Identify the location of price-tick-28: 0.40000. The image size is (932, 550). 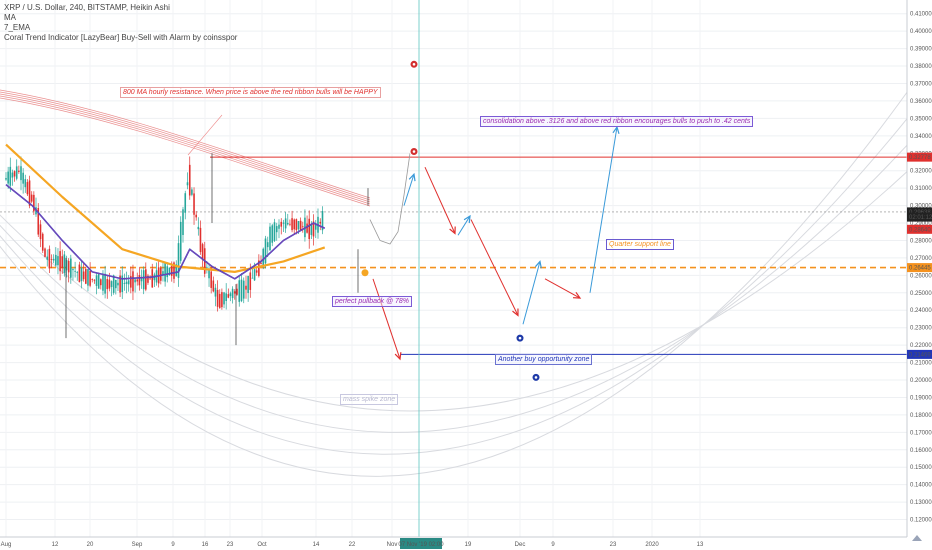
(921, 32).